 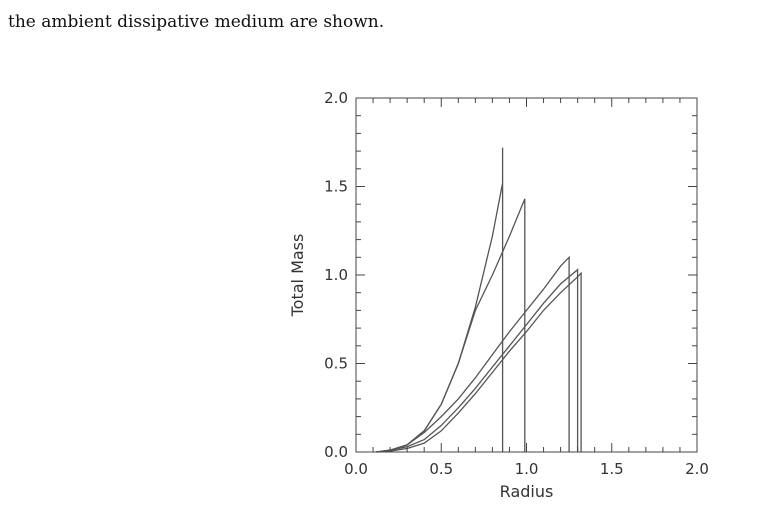 I want to click on x-tick-label: 0.5, so click(x=441, y=469).